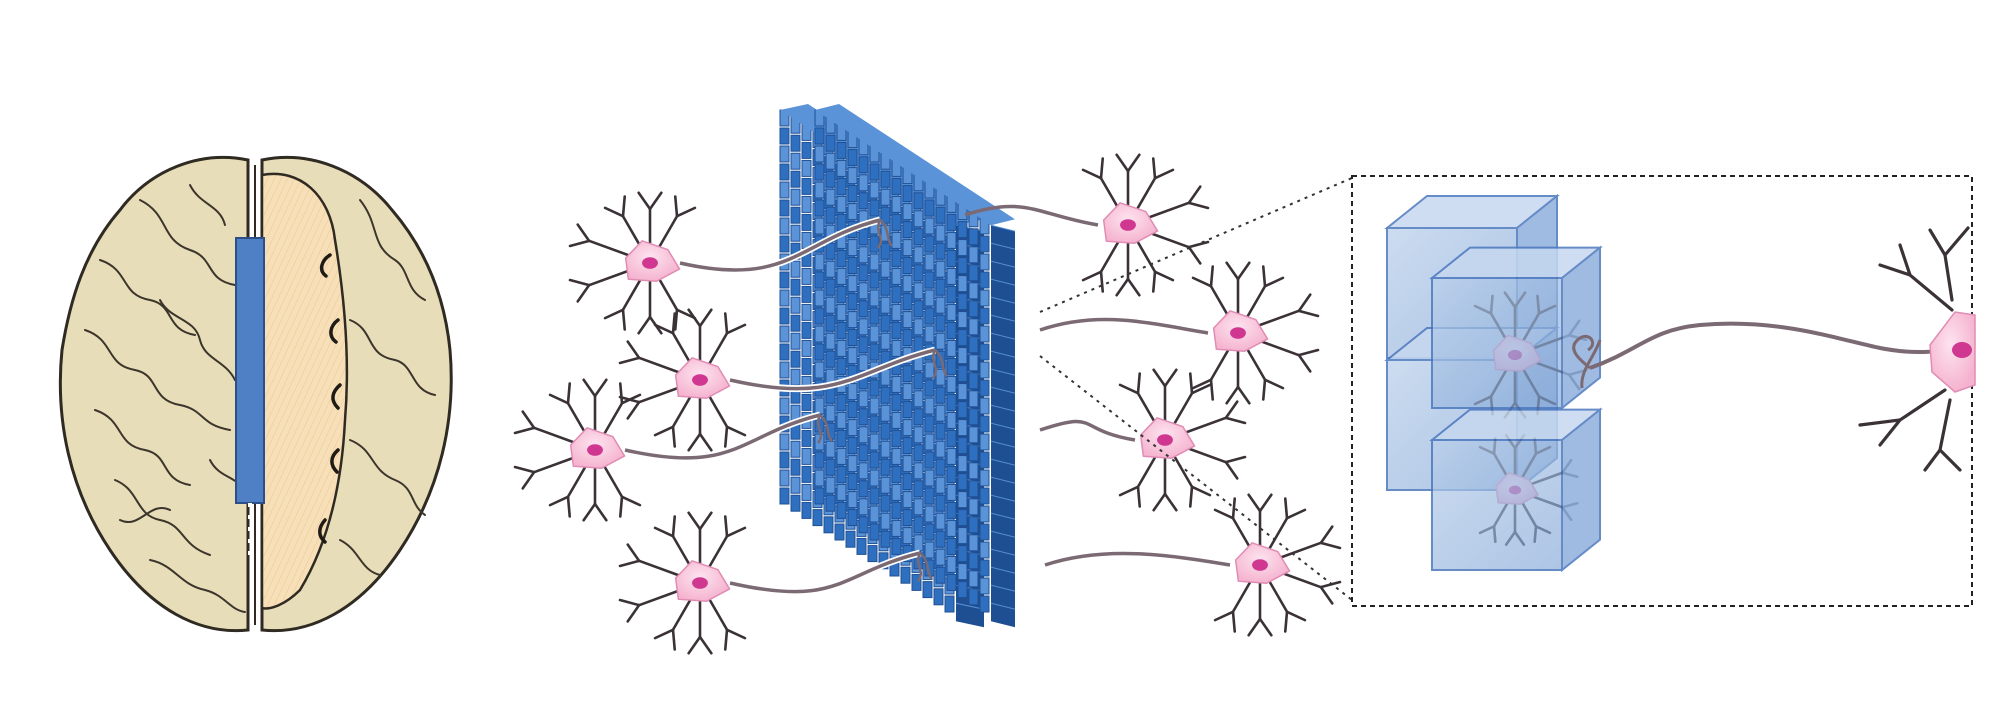  I want to click on brain-panel, so click(255, 394).